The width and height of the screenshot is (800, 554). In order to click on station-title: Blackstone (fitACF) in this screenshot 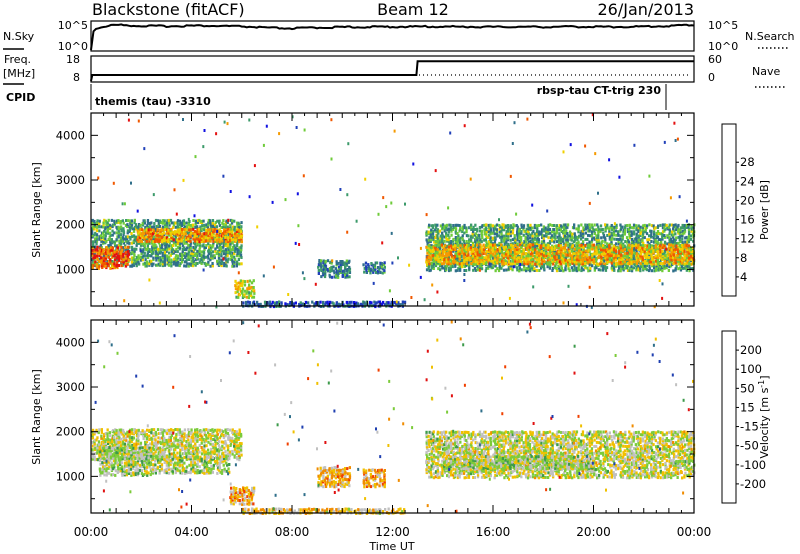, I will do `click(168, 9)`.